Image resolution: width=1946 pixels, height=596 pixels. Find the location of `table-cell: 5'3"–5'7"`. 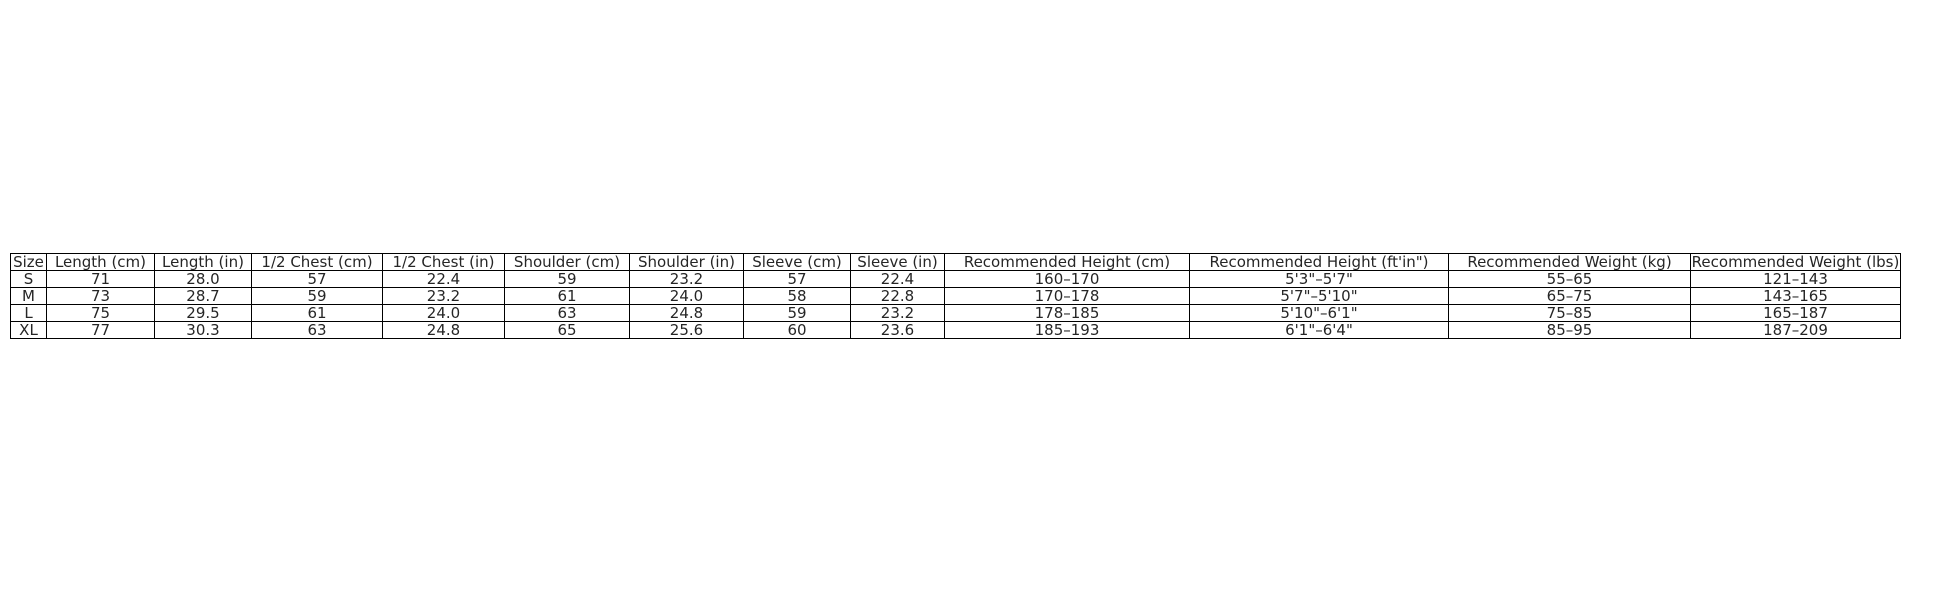

table-cell: 5'3"–5'7" is located at coordinates (1319, 279).